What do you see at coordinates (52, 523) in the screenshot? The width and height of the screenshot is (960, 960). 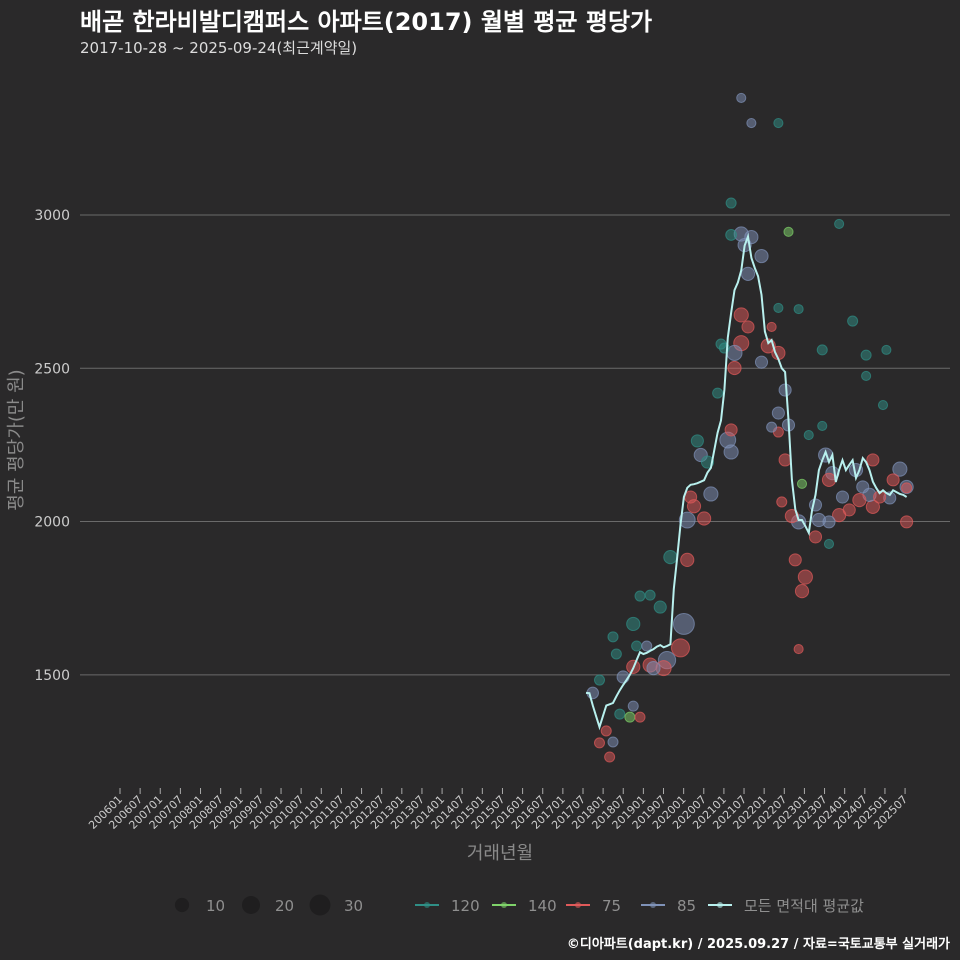 I see `y-tick-label: 2000` at bounding box center [52, 523].